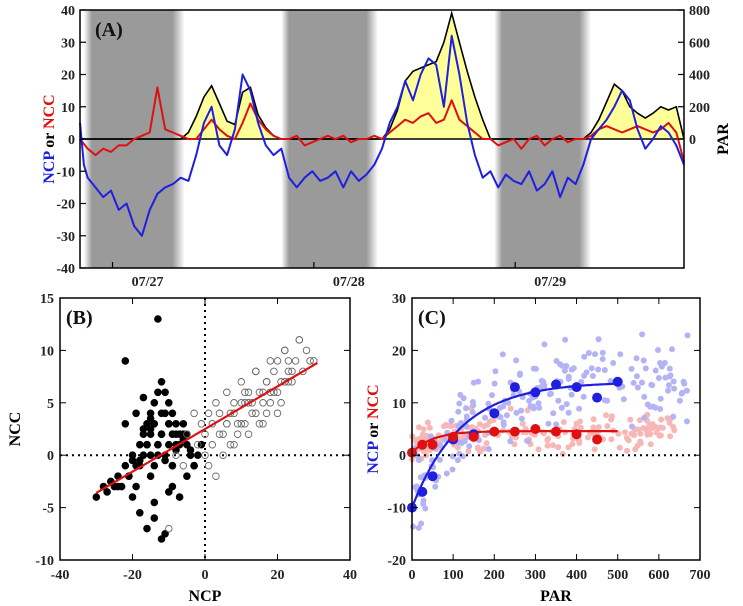 The height and width of the screenshot is (606, 743). I want to click on x-tick-label: 700, so click(700, 575).